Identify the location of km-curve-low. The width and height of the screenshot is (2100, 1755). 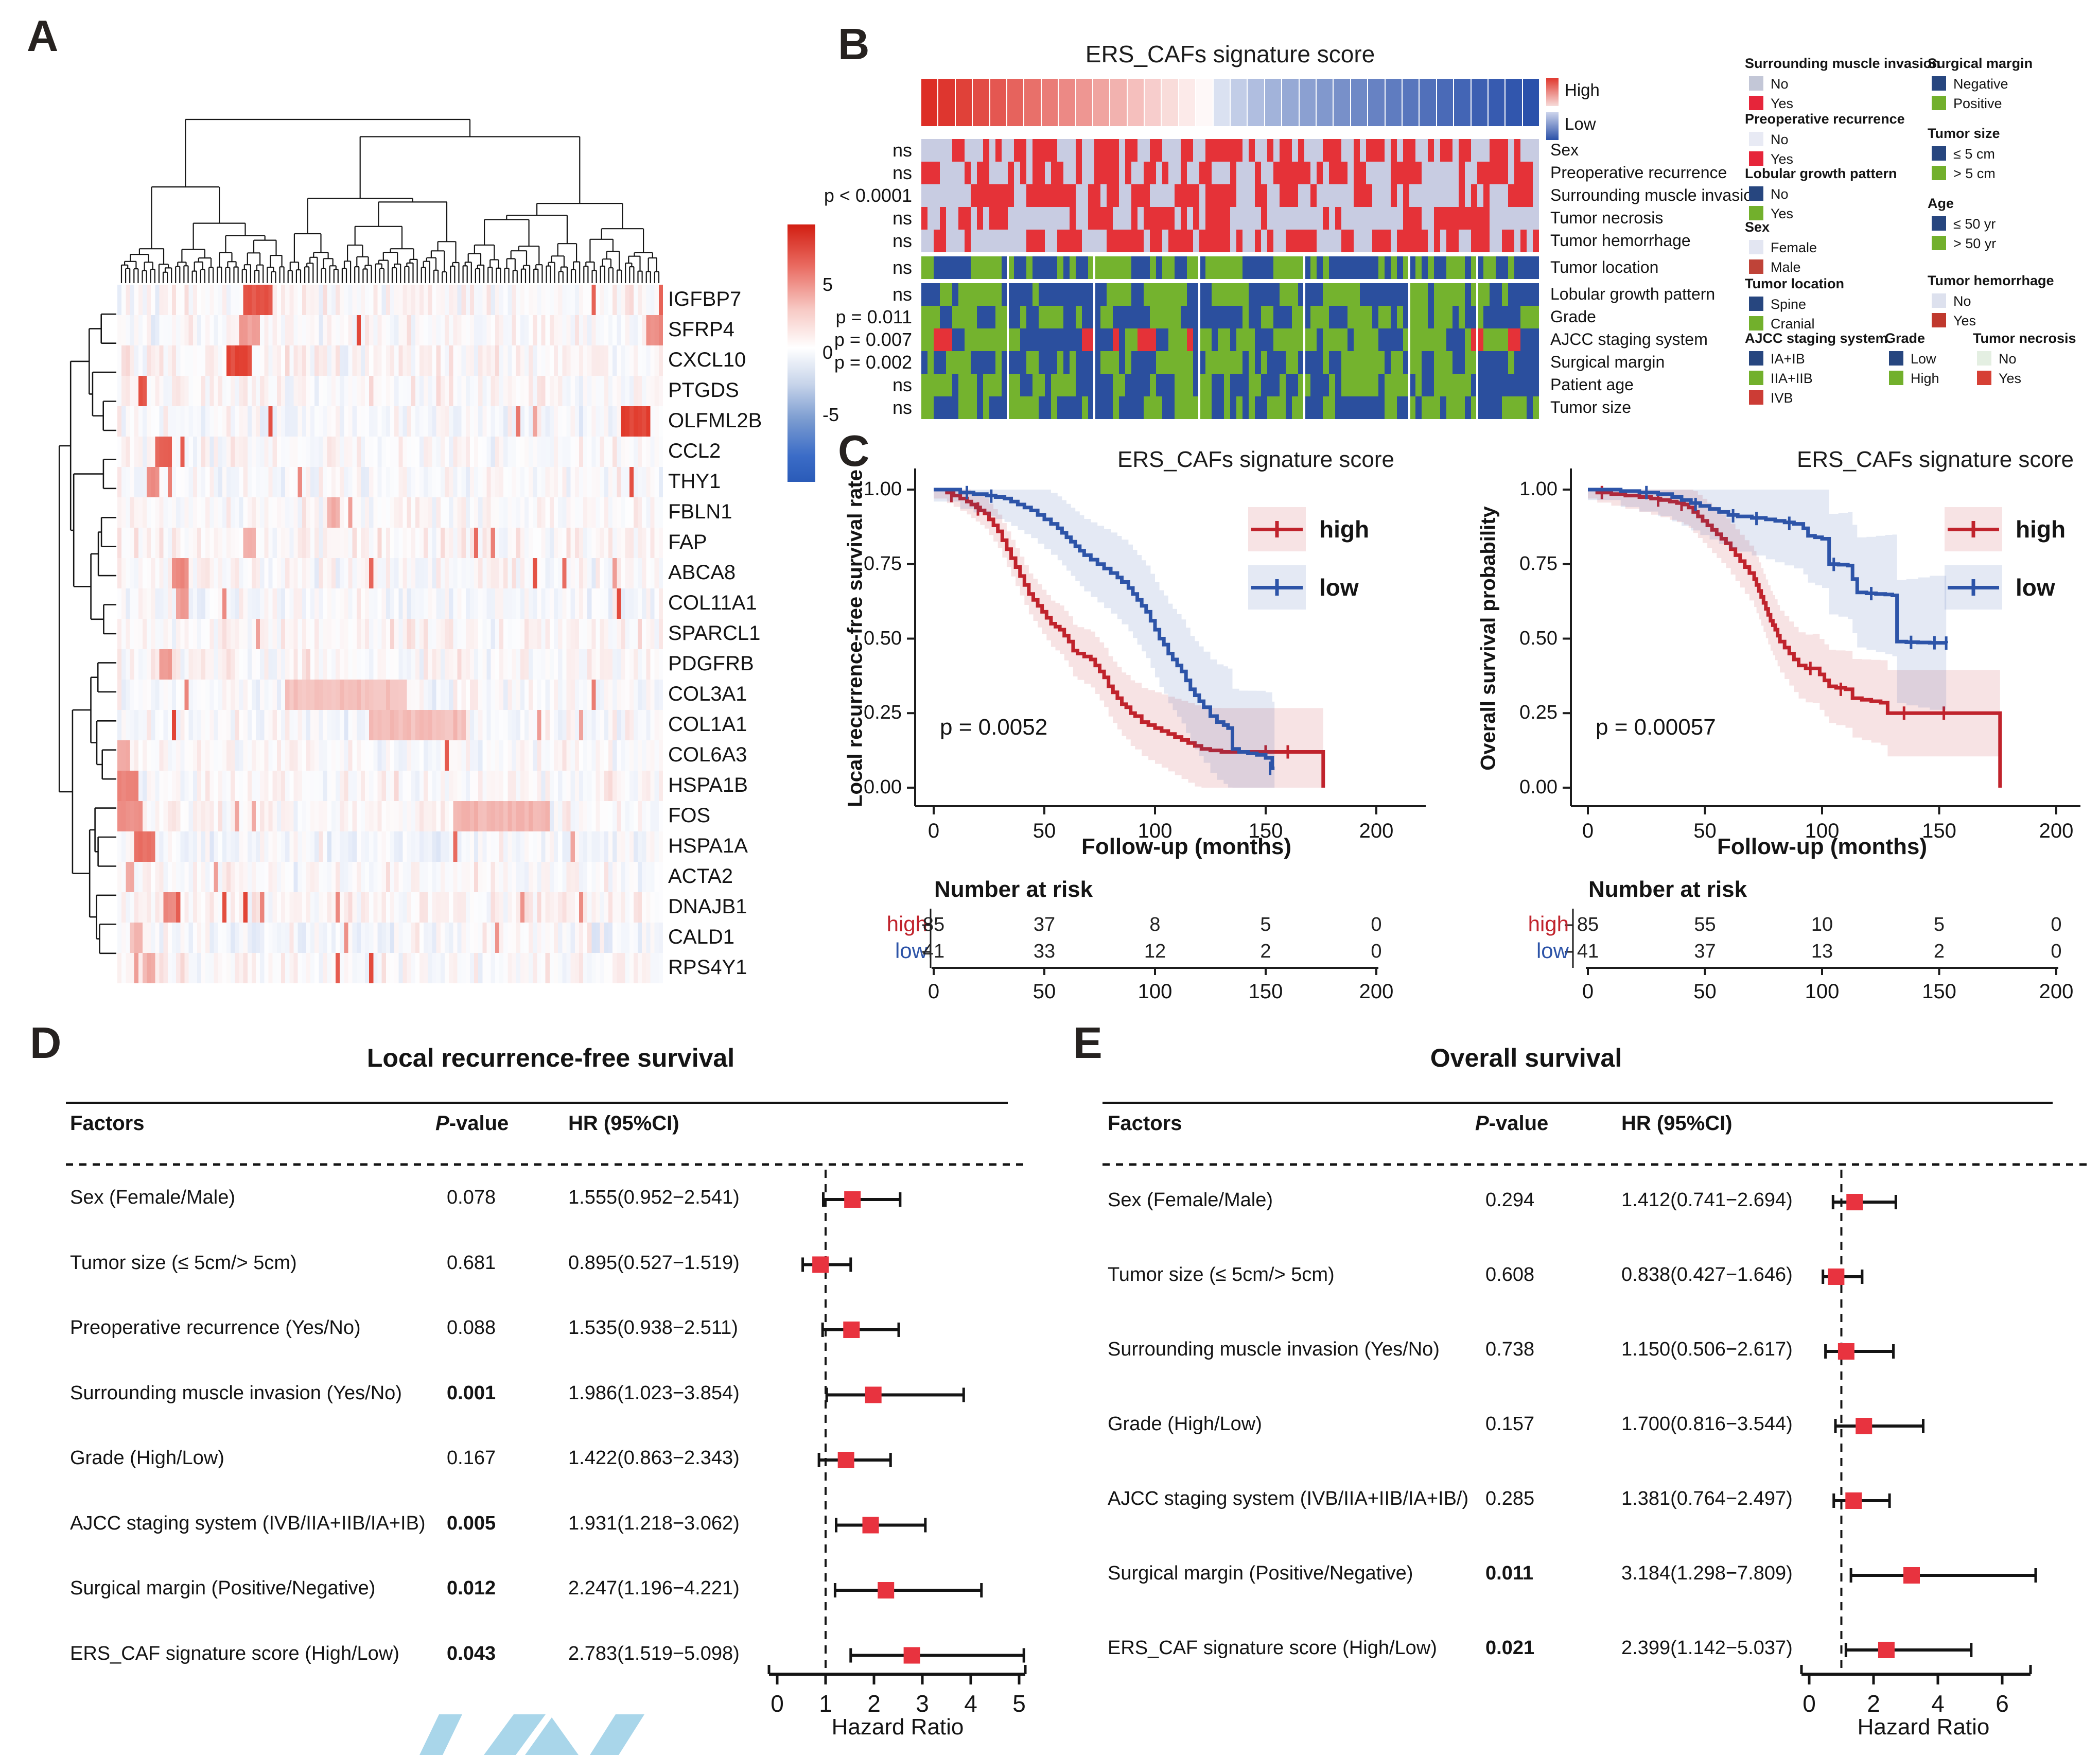
(1768, 566).